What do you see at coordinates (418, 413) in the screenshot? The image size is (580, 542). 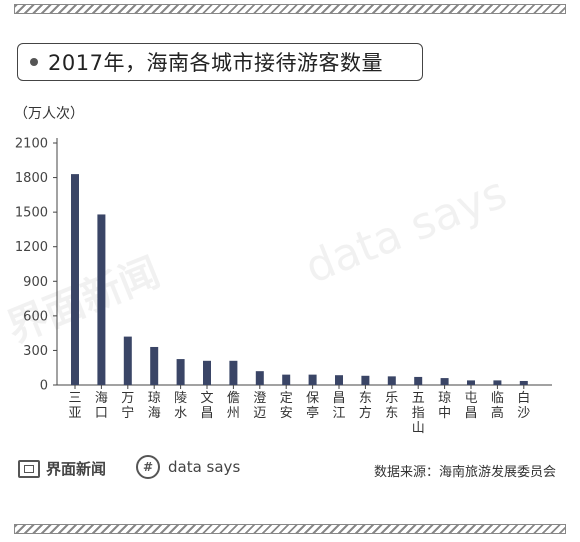 I see `x-tick-label: 五指山` at bounding box center [418, 413].